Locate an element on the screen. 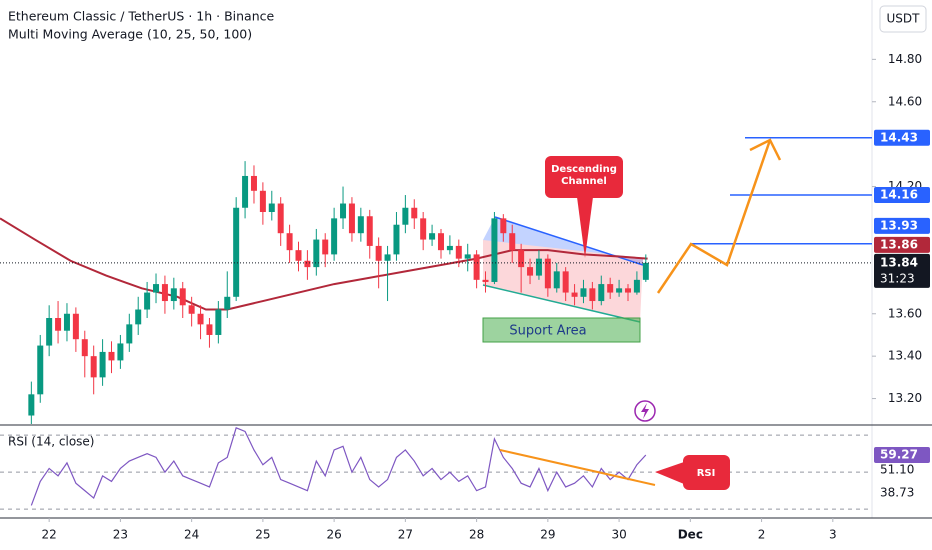 The height and width of the screenshot is (550, 932). y-tick-label: 13.60 is located at coordinates (905, 313).